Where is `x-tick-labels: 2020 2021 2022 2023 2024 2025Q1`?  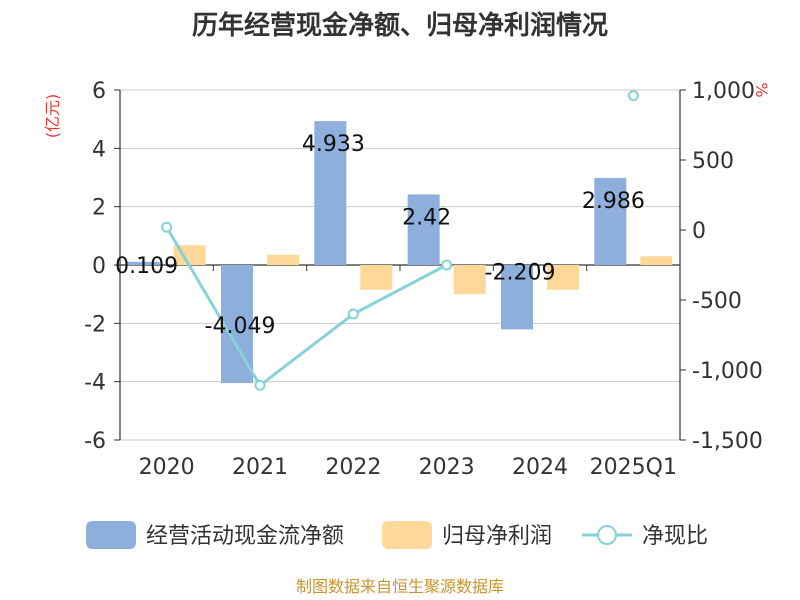 x-tick-labels: 2020 2021 2022 2023 2024 2025Q1 is located at coordinates (408, 467).